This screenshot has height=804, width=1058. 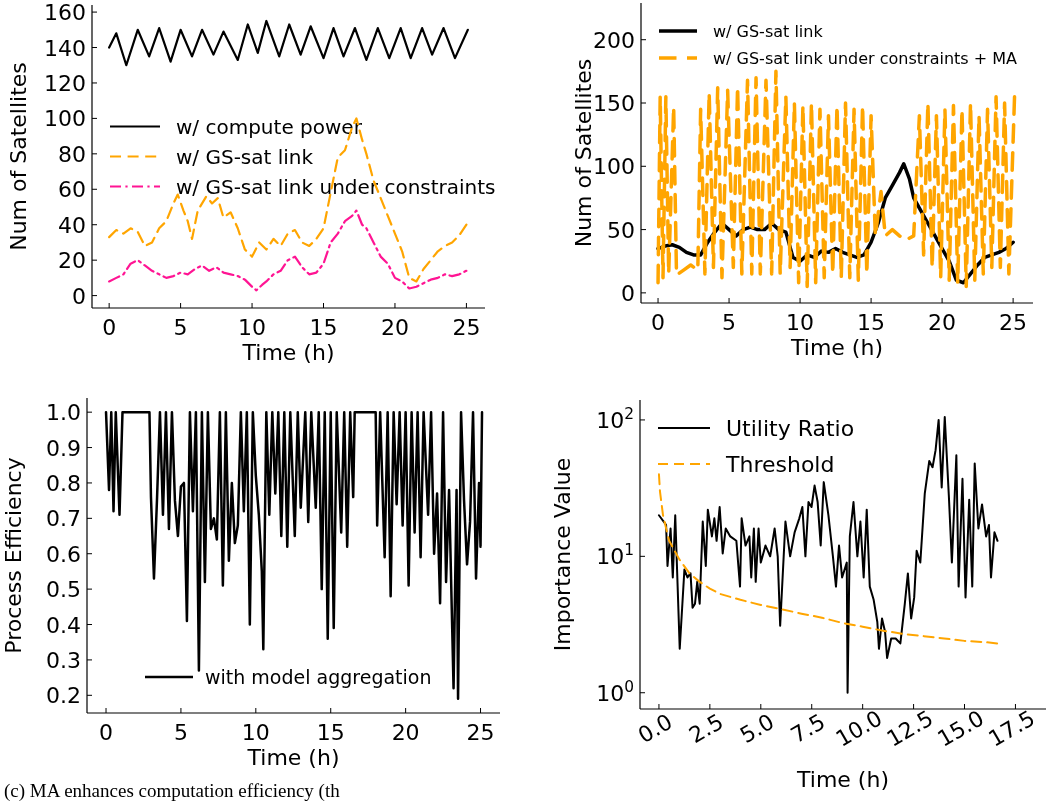 What do you see at coordinates (65, 83) in the screenshot?
I see `y-tick-label: 120` at bounding box center [65, 83].